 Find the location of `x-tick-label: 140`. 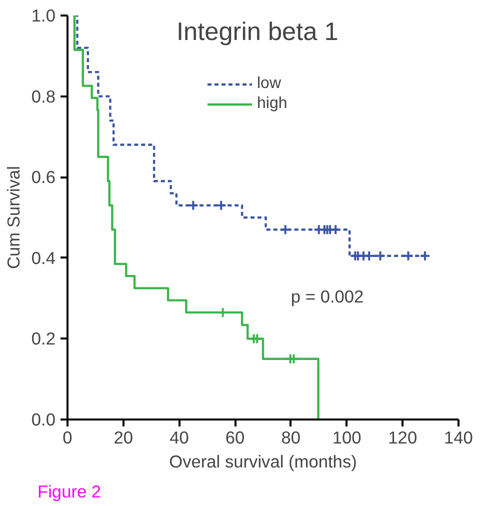

x-tick-label: 140 is located at coordinates (458, 438).